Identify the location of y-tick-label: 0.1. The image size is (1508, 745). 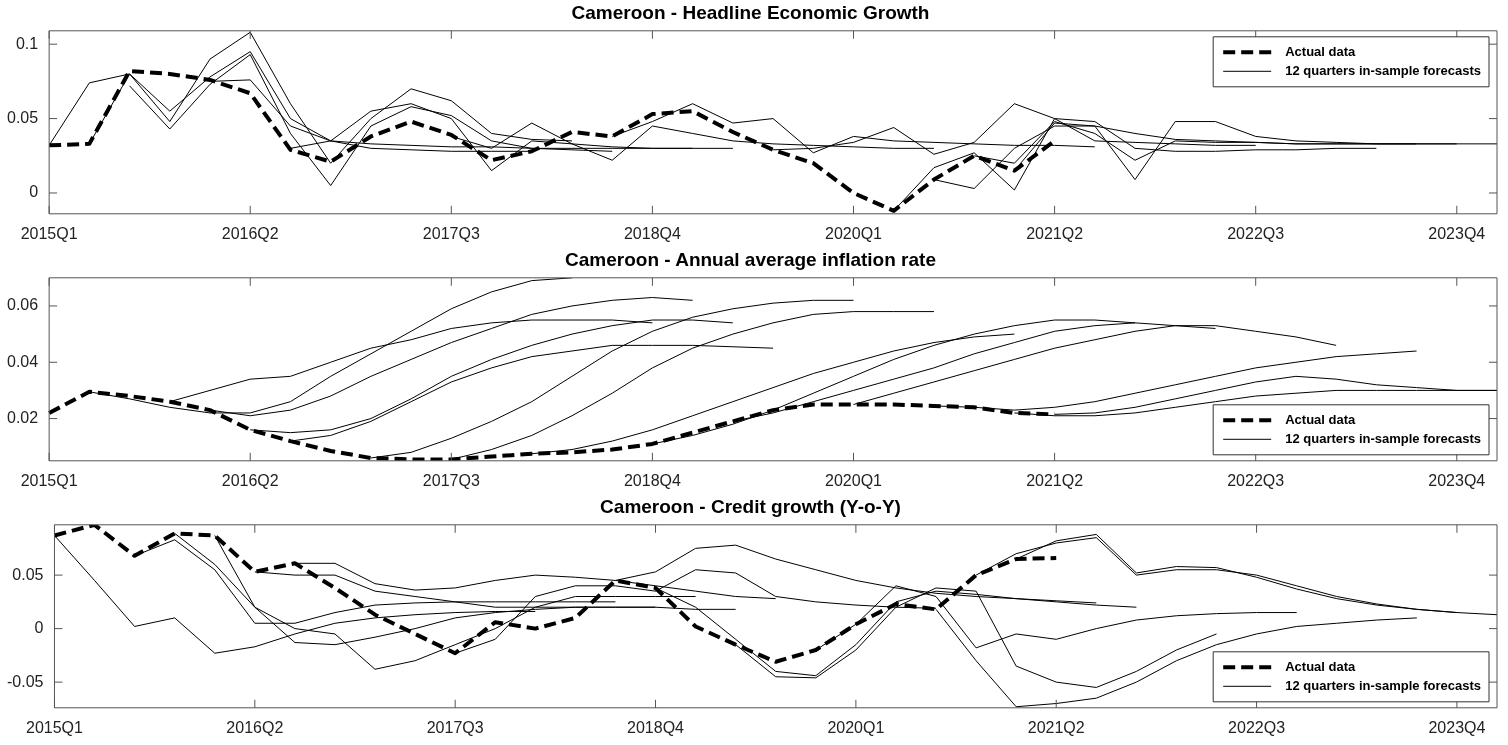
(27, 43).